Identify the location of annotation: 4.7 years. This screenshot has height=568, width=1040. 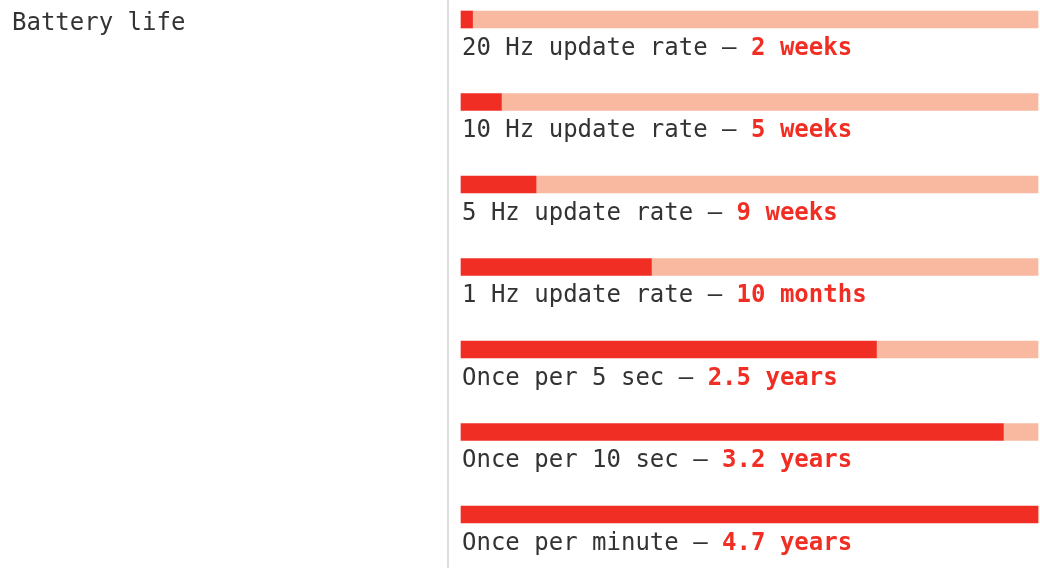
(787, 541).